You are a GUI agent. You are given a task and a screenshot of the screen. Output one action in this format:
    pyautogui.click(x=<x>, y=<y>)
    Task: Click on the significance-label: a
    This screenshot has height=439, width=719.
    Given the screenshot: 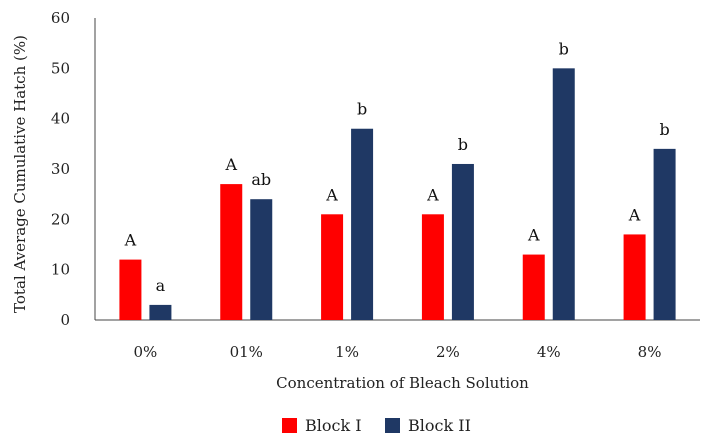 What is the action you would take?
    pyautogui.click(x=161, y=285)
    